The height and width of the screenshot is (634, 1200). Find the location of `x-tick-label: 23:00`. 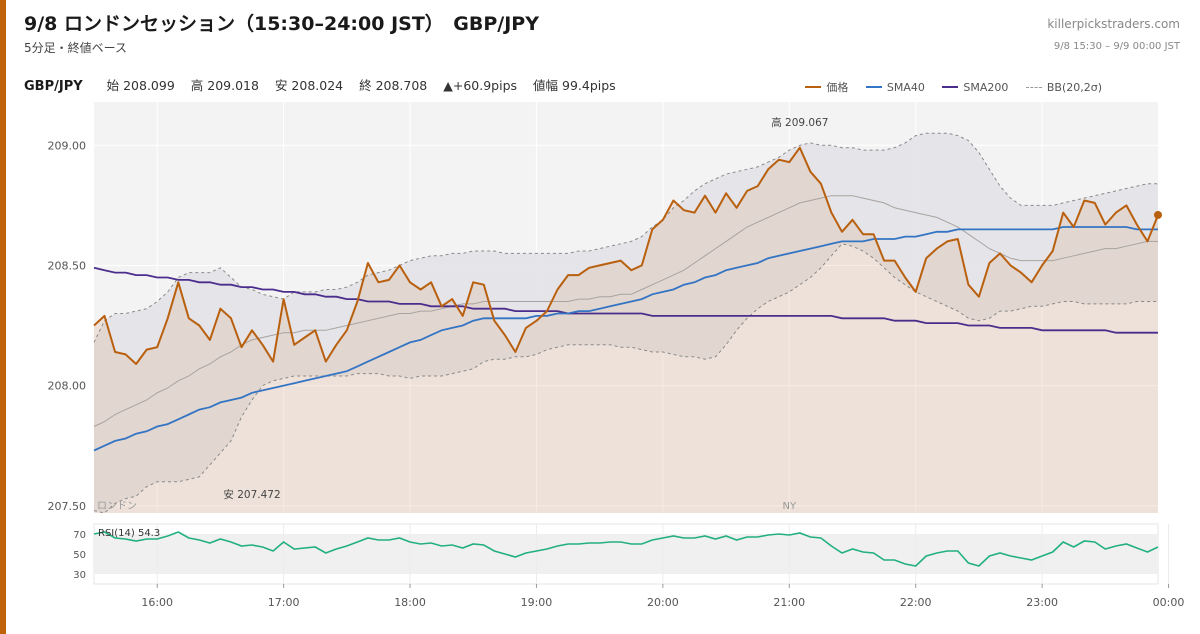

x-tick-label: 23:00 is located at coordinates (1042, 602).